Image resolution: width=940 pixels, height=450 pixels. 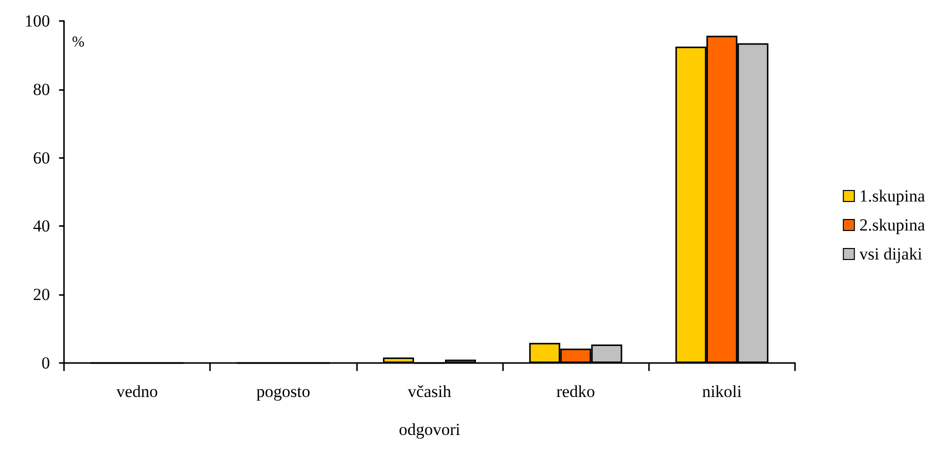 What do you see at coordinates (41, 294) in the screenshot?
I see `y-tick-label: 20` at bounding box center [41, 294].